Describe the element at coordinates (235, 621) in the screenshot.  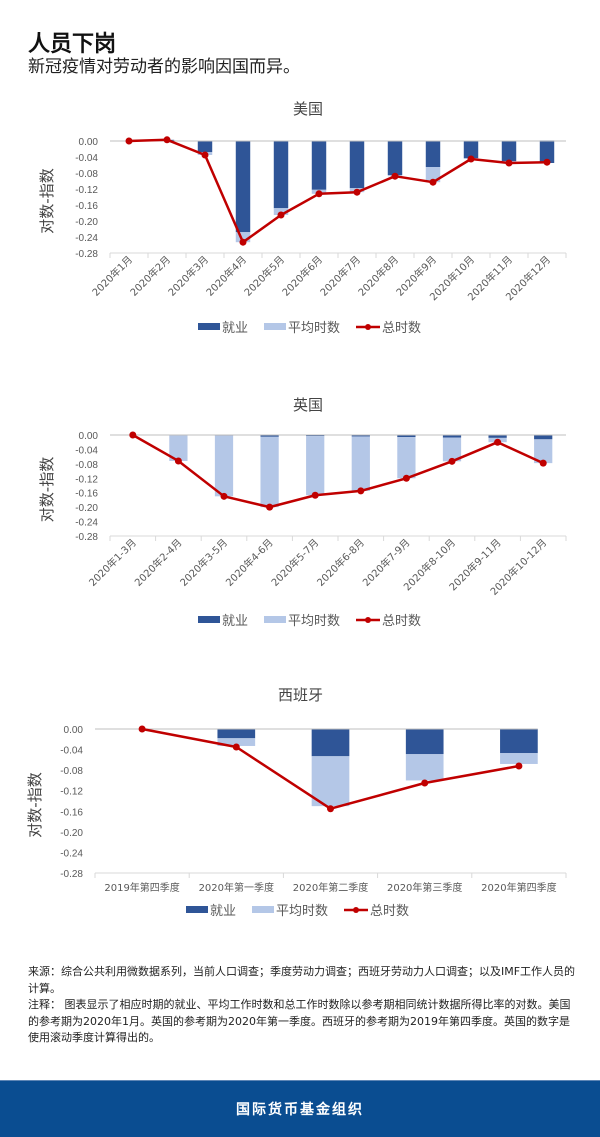
I see `legend-label-employment: 就业` at that location.